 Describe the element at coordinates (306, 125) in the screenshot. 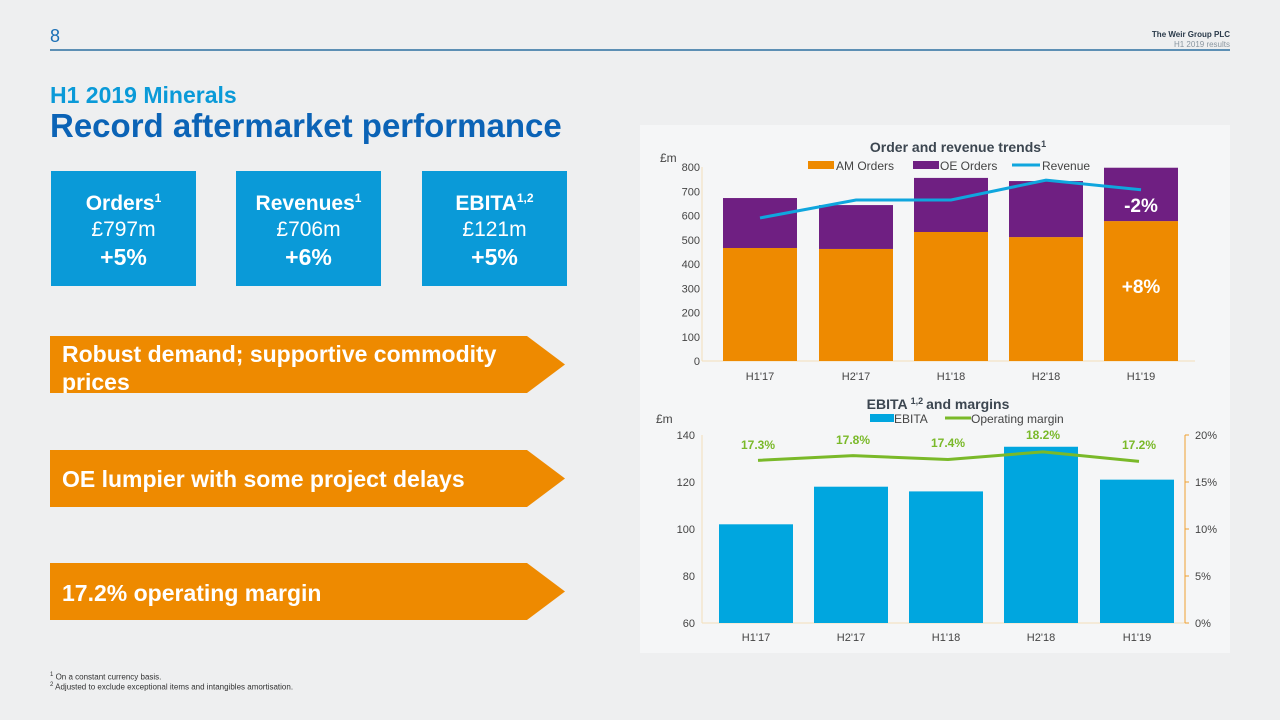

I see `page-title: Record aftermarket performance` at that location.